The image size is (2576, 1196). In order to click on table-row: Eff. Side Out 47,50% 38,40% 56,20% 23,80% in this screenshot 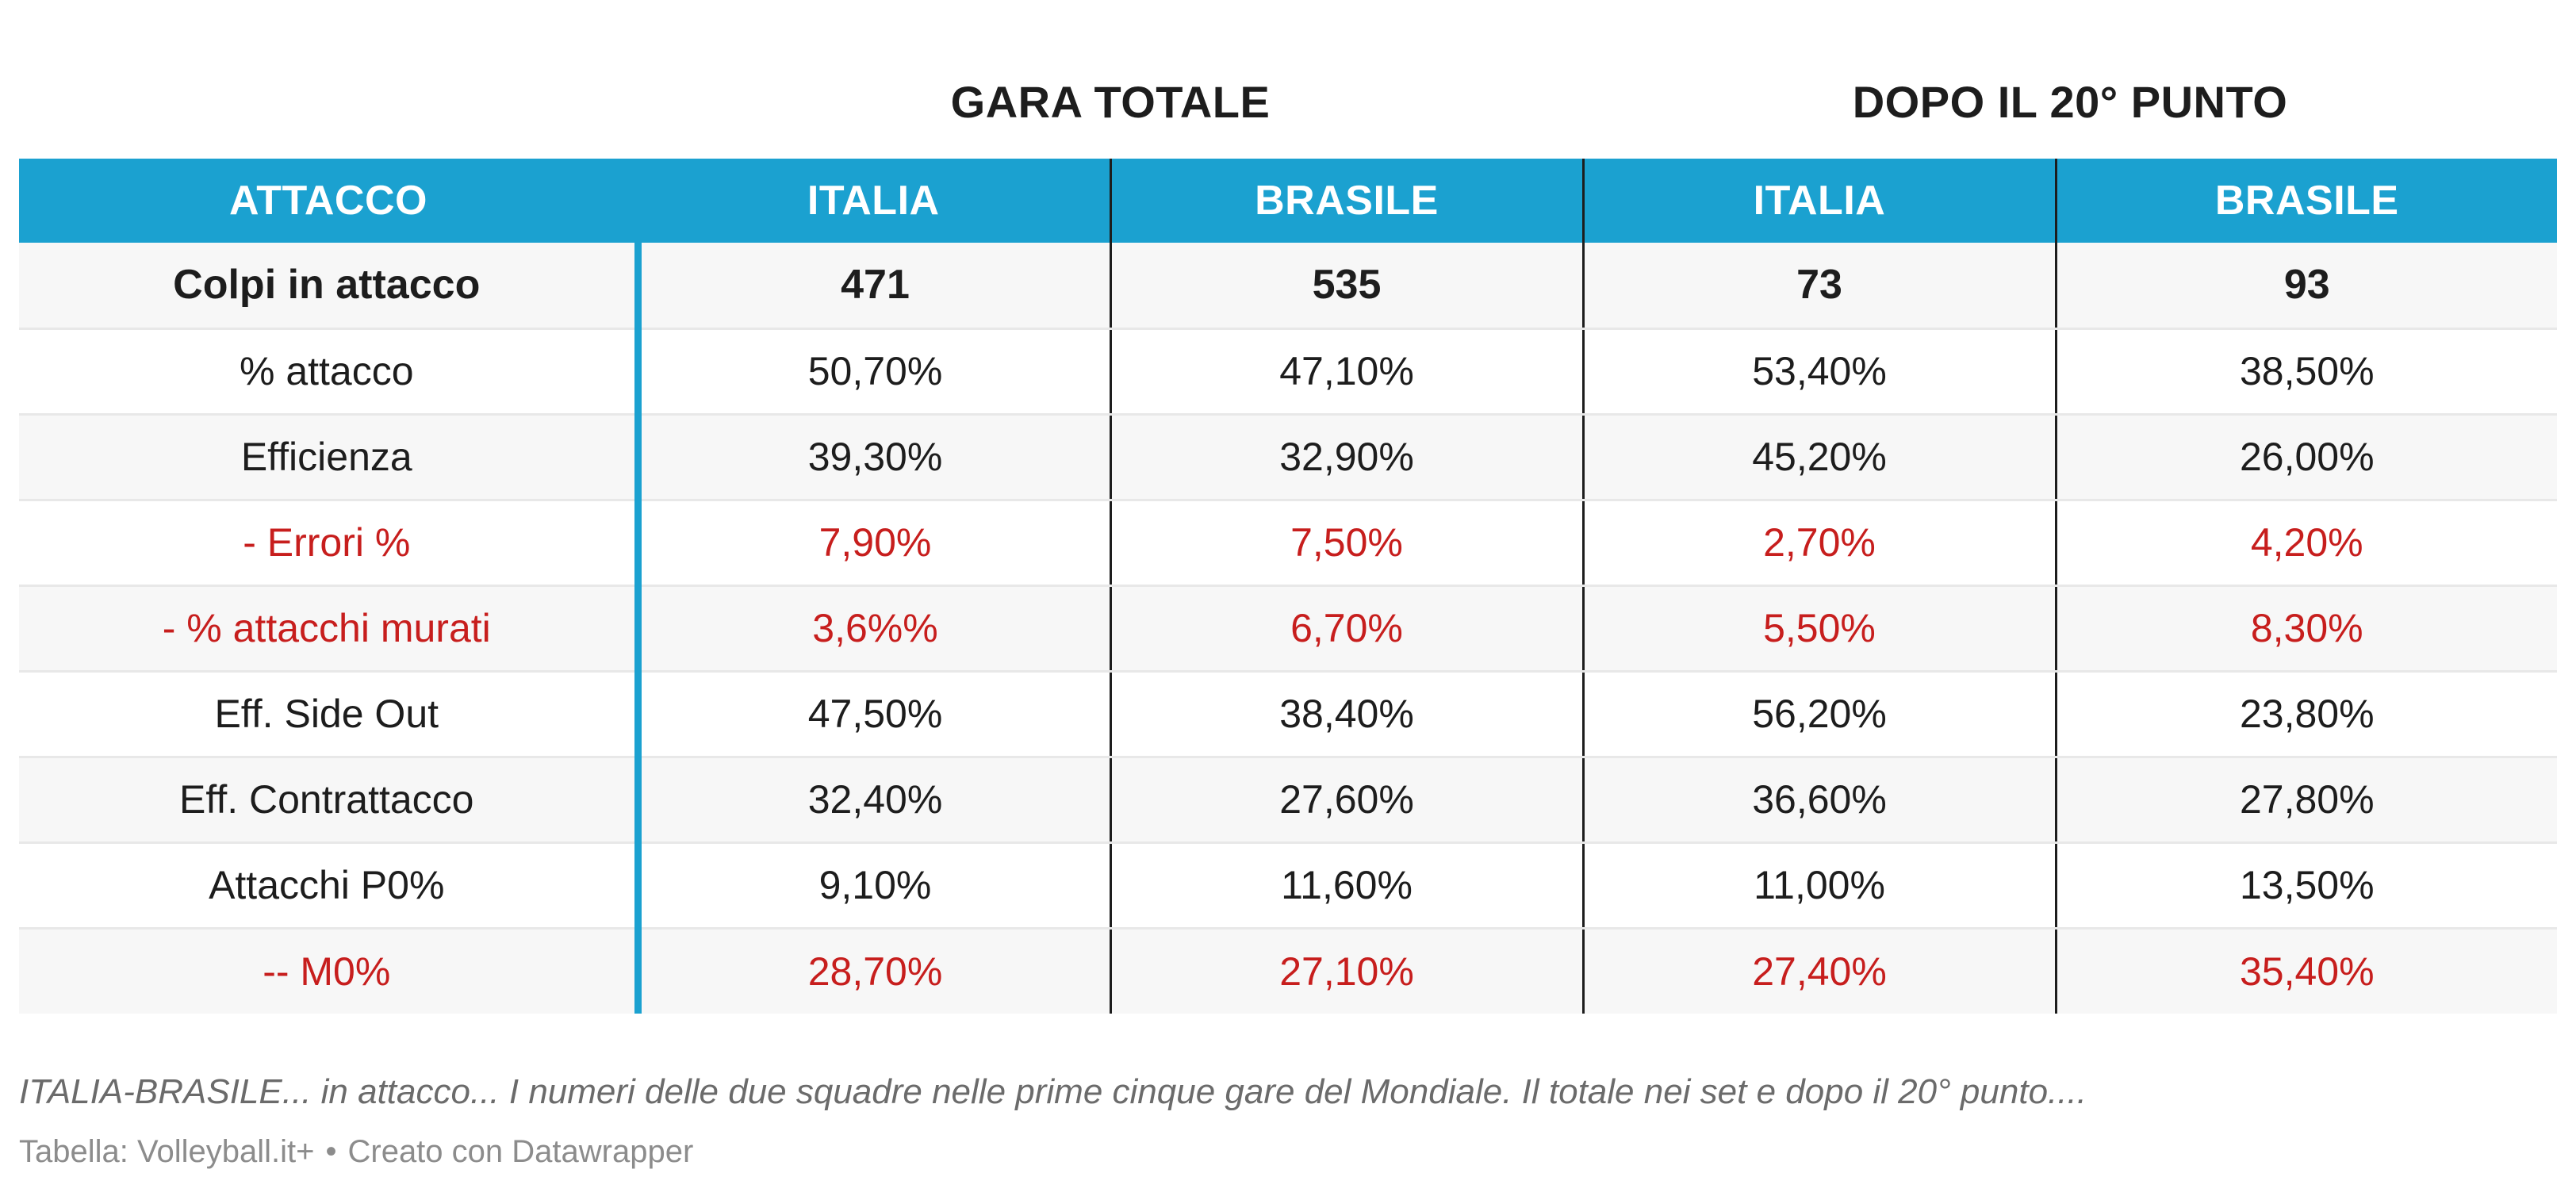, I will do `click(1288, 714)`.